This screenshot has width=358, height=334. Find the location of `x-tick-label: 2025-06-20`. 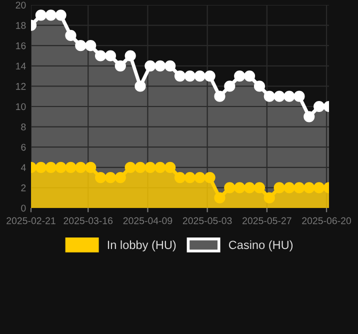

x-tick-label: 2025-06-20 is located at coordinates (327, 220).